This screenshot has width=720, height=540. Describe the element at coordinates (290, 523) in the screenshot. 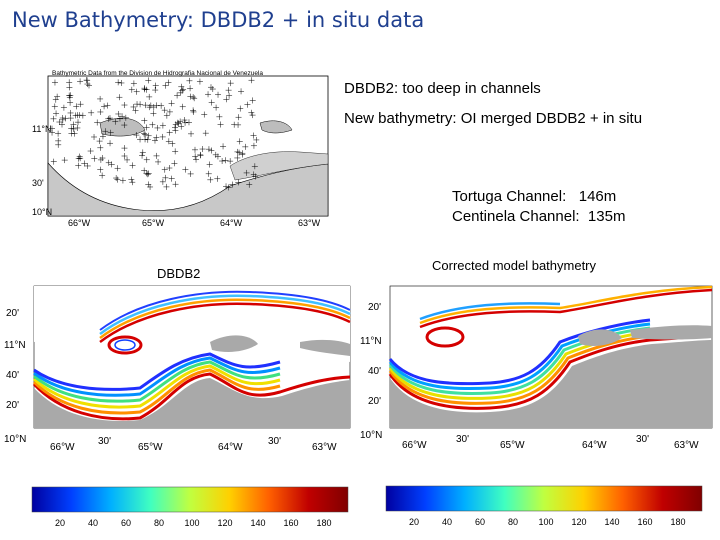

I see `colorbar-tick-label: 160` at that location.